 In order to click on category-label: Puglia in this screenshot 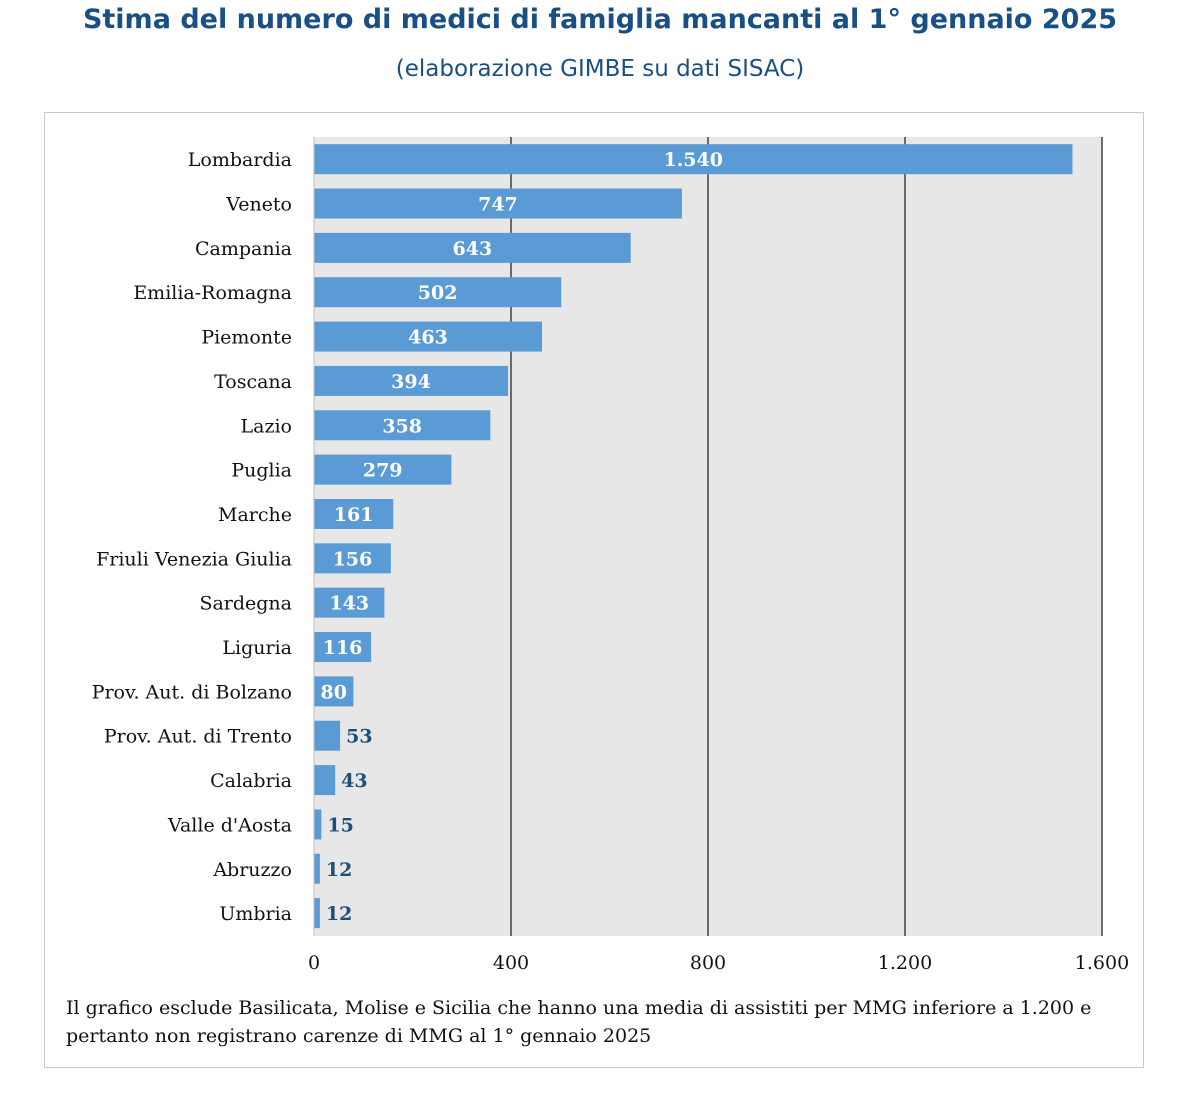, I will do `click(261, 471)`.